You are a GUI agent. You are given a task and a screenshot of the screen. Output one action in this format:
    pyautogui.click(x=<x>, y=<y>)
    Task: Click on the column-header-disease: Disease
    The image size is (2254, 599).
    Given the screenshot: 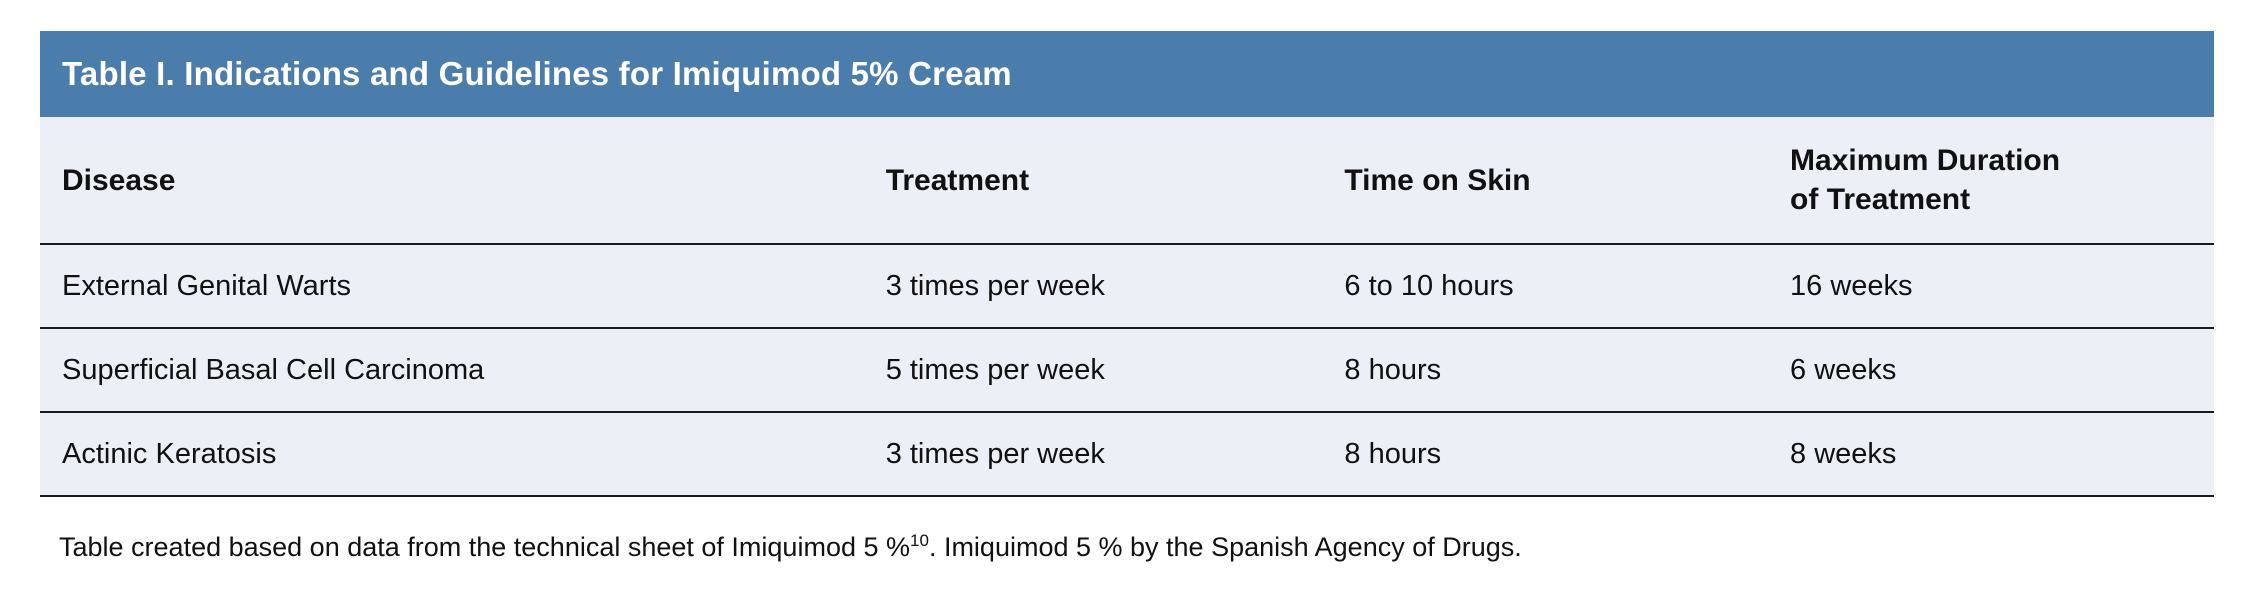 What is the action you would take?
    pyautogui.click(x=463, y=181)
    